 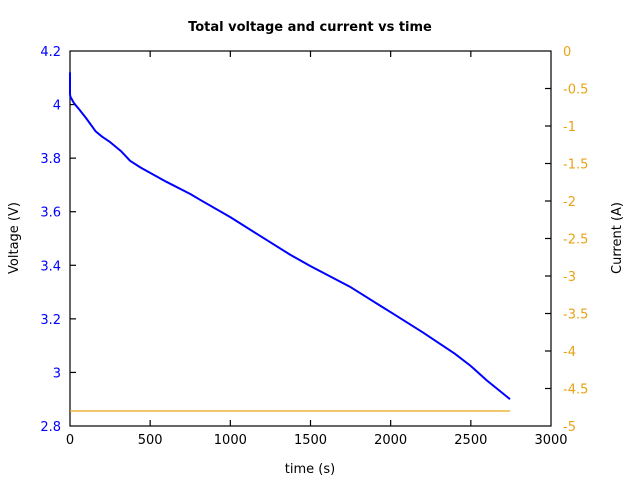 I want to click on x-axis-tick-labels: 0 500 1000 1500 2000 2500 3000, so click(x=317, y=440).